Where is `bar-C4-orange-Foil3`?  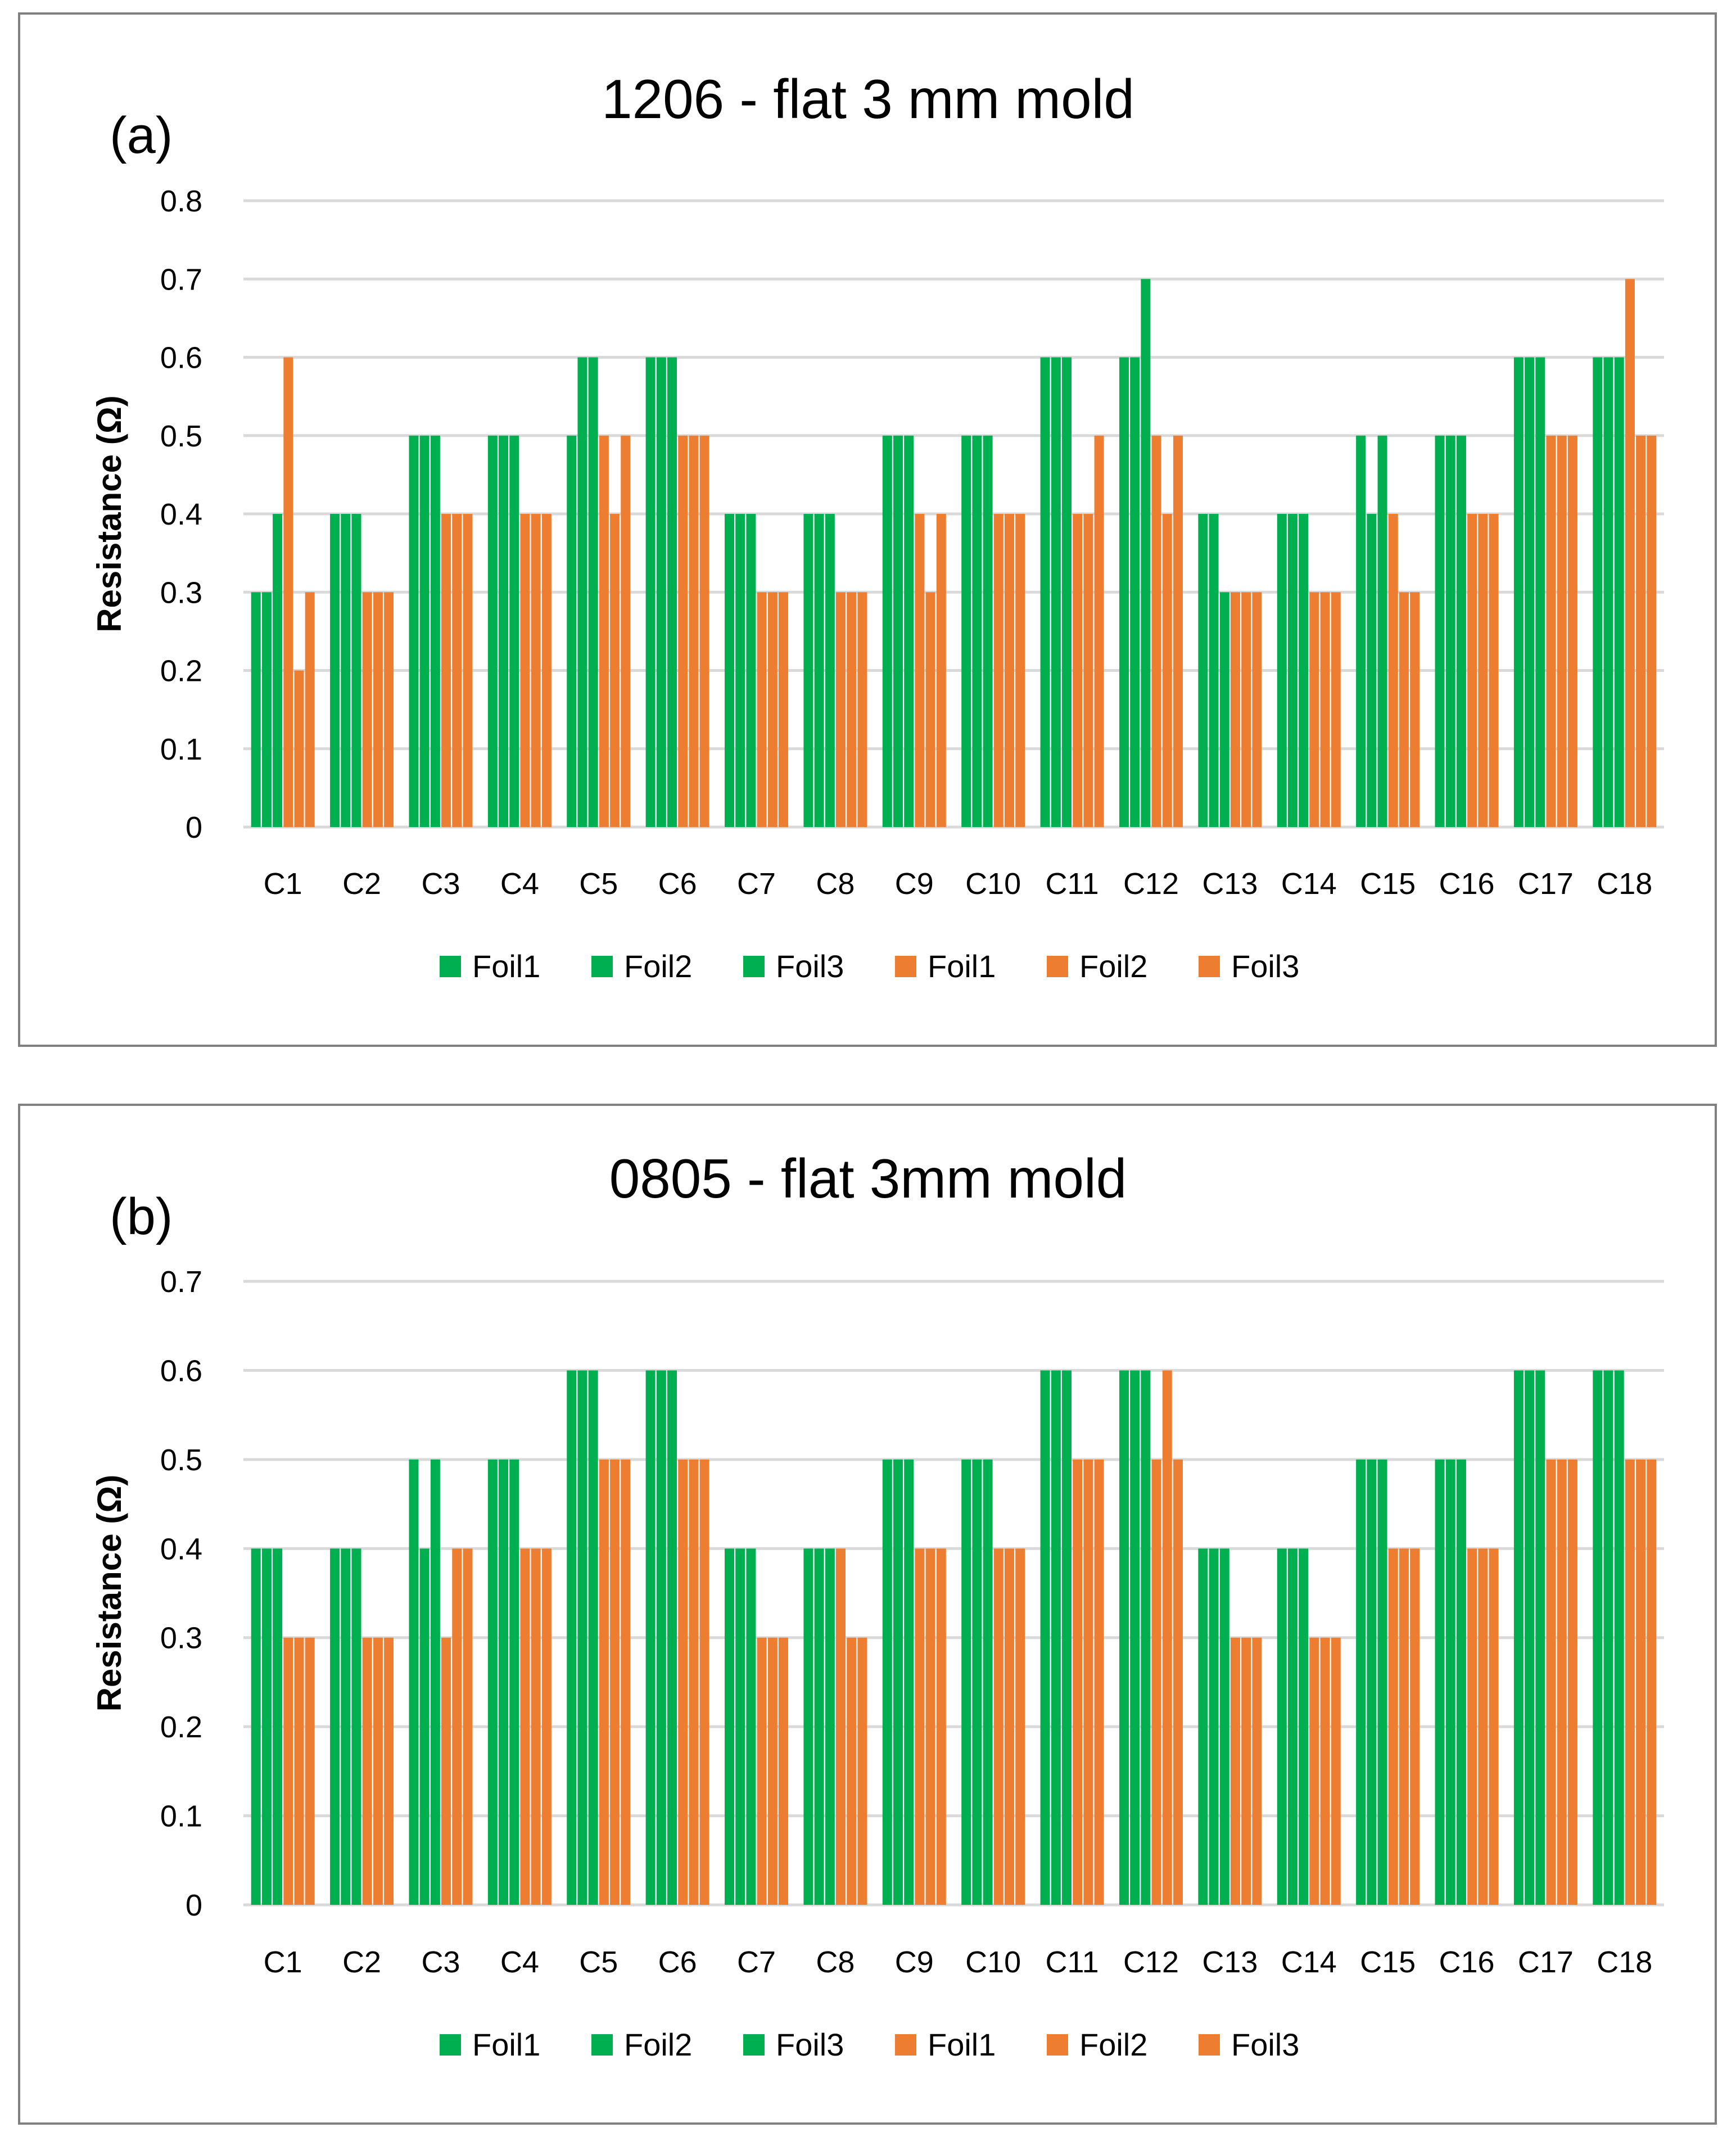 bar-C4-orange-Foil3 is located at coordinates (546, 1726).